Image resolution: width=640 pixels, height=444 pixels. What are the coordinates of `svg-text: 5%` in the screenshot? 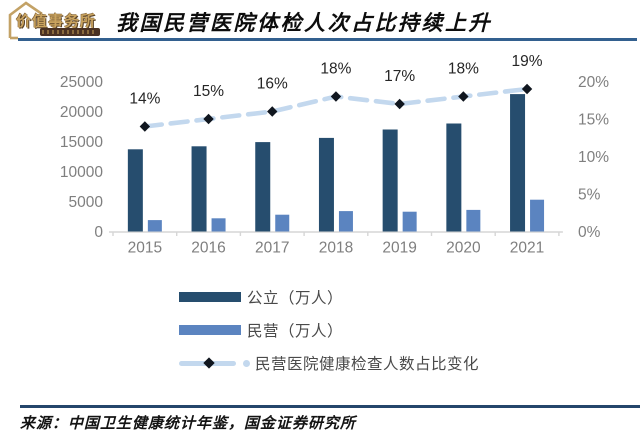 It's located at (589, 195).